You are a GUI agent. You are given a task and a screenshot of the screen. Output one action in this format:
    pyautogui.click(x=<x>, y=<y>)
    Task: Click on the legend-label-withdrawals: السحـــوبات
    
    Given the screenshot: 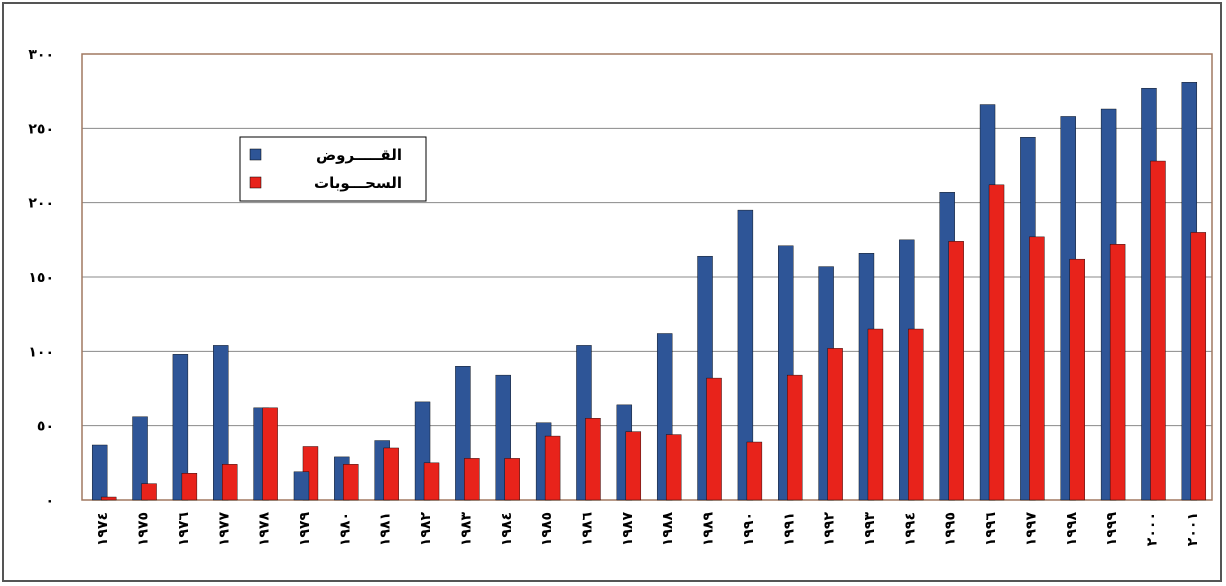 What is the action you would take?
    pyautogui.click(x=358, y=183)
    